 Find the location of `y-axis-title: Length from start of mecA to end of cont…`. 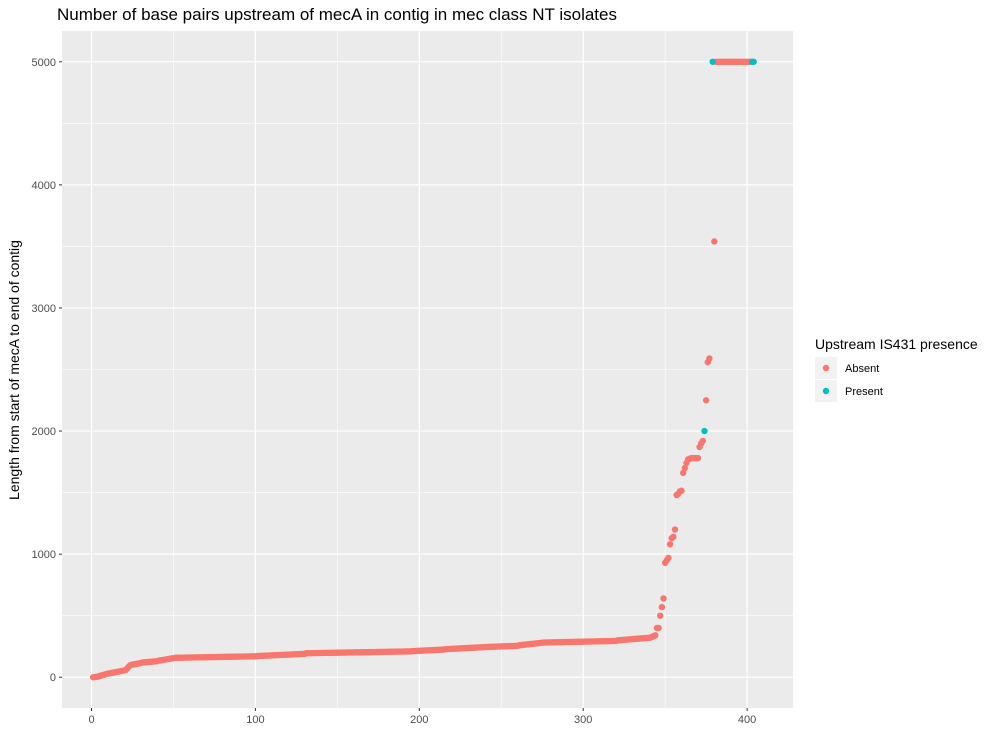

y-axis-title: Length from start of mecA to end of cont… is located at coordinates (14, 370).